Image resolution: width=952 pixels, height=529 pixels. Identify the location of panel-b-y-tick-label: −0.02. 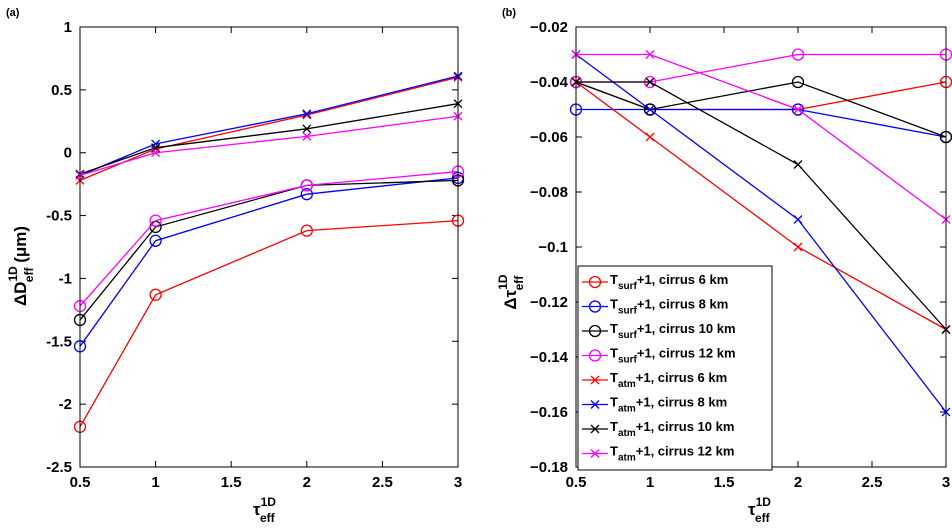
(549, 27).